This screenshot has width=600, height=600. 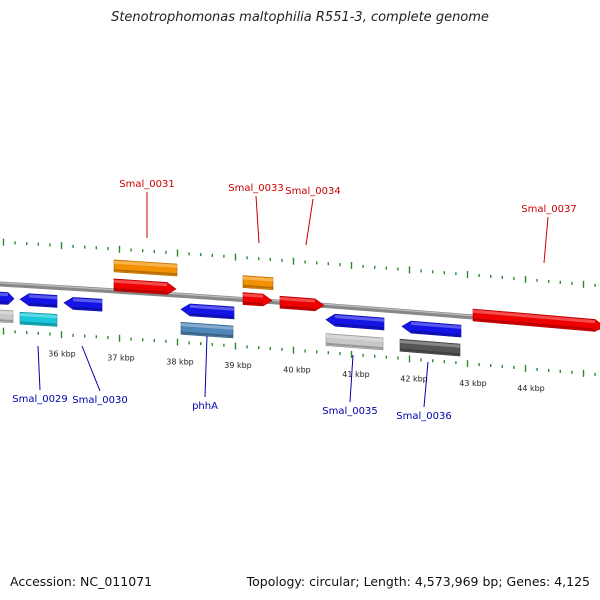 I want to click on gene-label: Smal_0031, so click(x=146, y=184).